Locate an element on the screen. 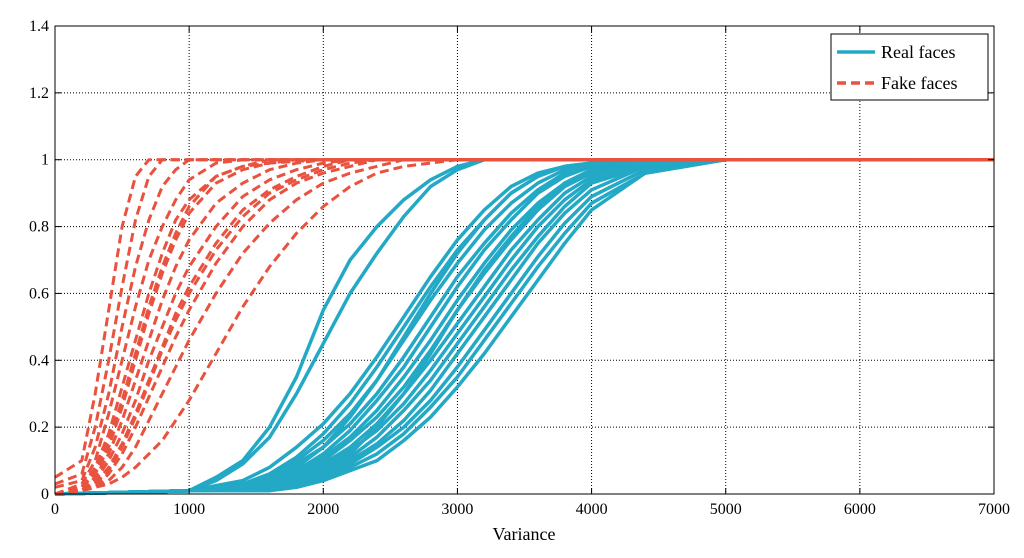 This screenshot has height=558, width=1024. x-tick-label: 2000 is located at coordinates (323, 509).